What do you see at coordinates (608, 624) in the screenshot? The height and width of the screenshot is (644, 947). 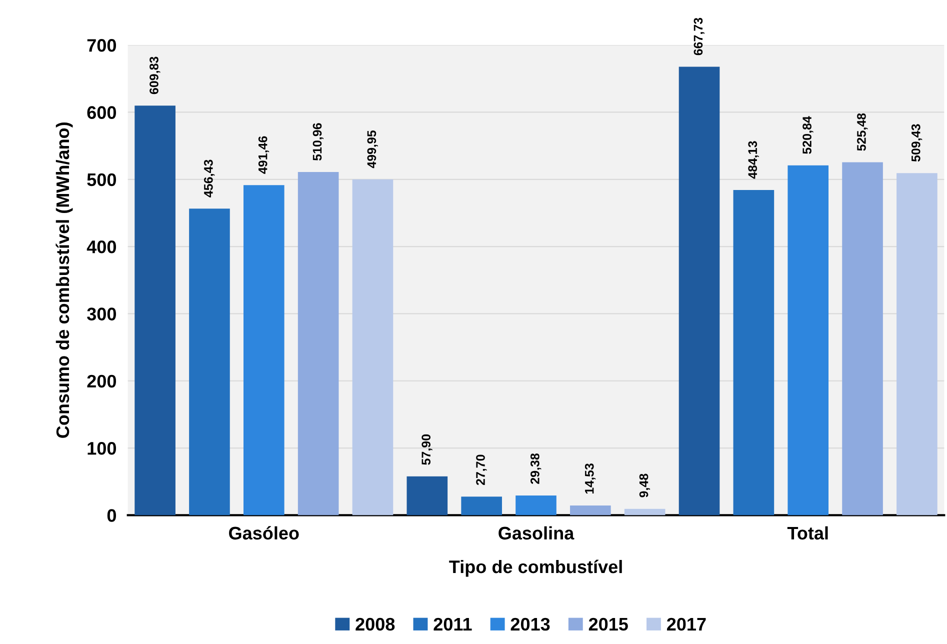 I see `legend-label: 2015` at bounding box center [608, 624].